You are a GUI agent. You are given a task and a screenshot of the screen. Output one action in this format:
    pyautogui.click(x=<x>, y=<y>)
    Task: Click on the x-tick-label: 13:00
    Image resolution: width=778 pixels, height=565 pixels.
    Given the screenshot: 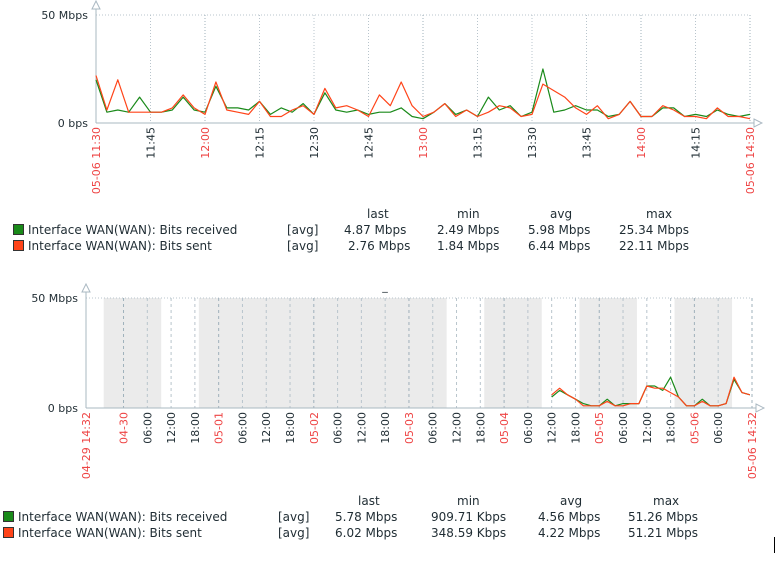 What is the action you would take?
    pyautogui.click(x=423, y=143)
    